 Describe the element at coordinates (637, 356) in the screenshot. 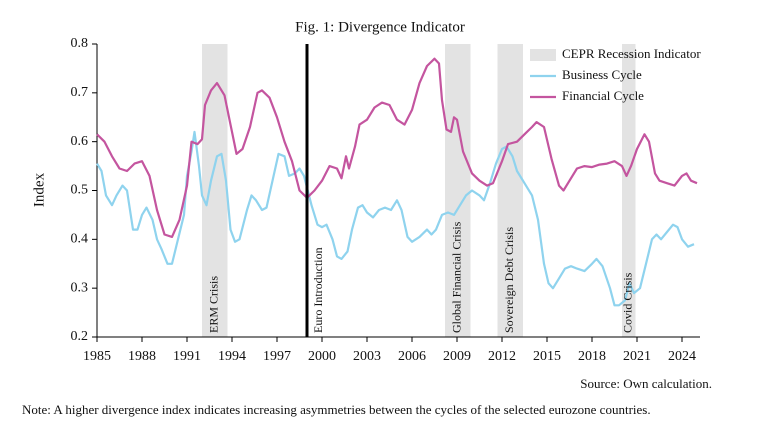

I see `x-tick-label: 2021` at that location.